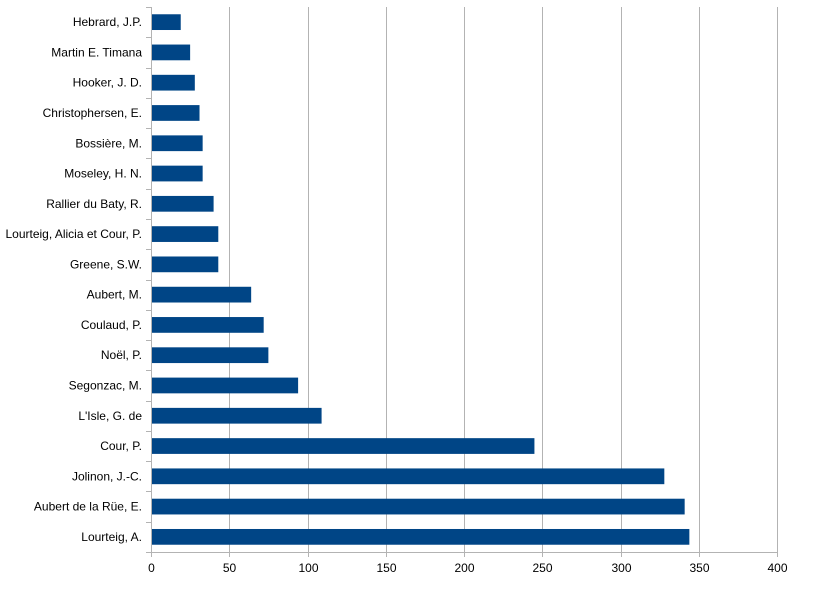  I want to click on category-label: Aubert, M., so click(114, 295).